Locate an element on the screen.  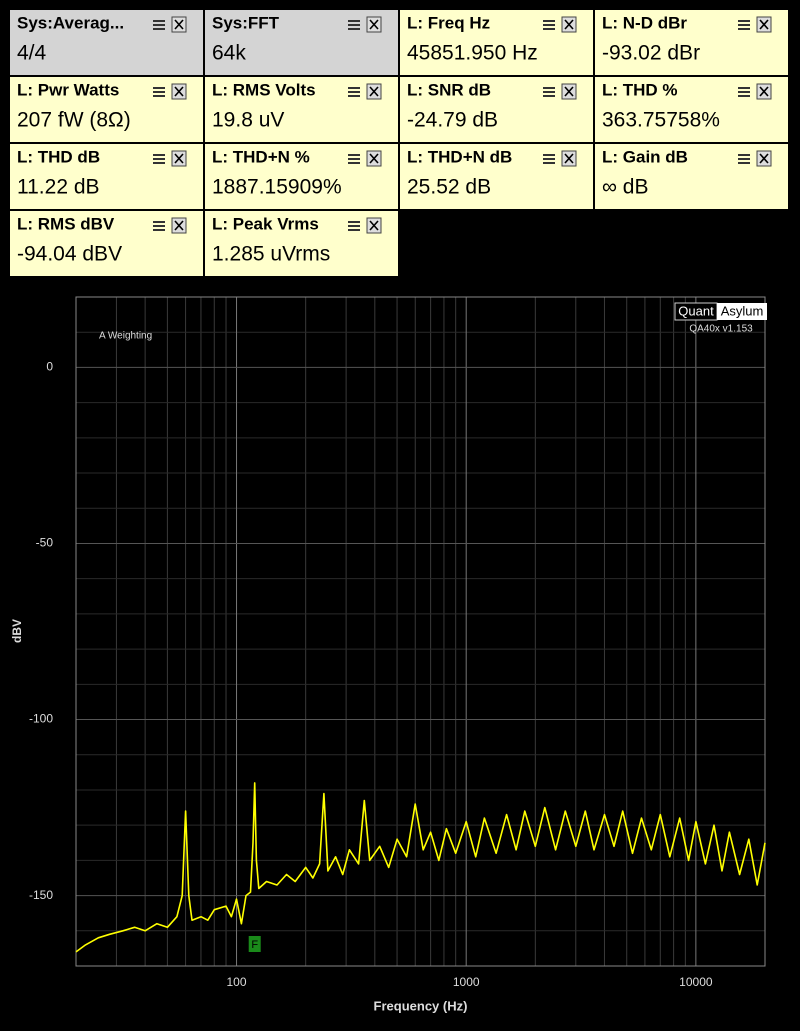
widget: L: RMS Volts 19.8 uV is located at coordinates (301, 109).